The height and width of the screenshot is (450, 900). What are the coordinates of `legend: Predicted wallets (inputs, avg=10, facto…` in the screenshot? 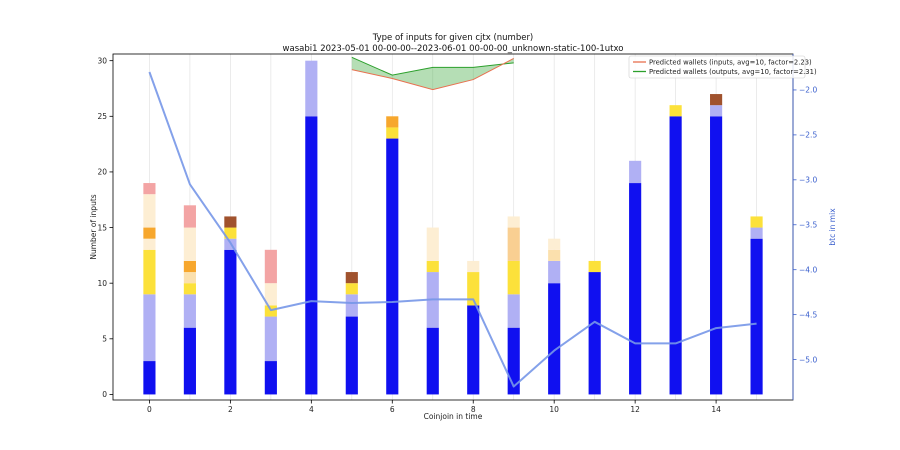 It's located at (722, 67).